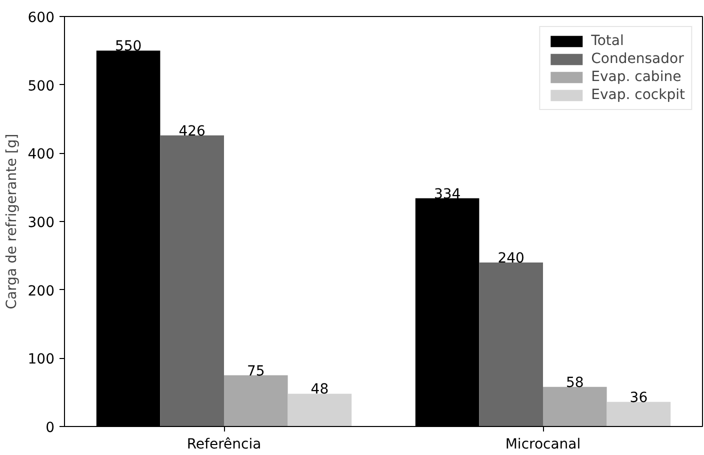 Image resolution: width=704 pixels, height=455 pixels. Describe the element at coordinates (511, 258) in the screenshot. I see `data-label: 240` at that location.